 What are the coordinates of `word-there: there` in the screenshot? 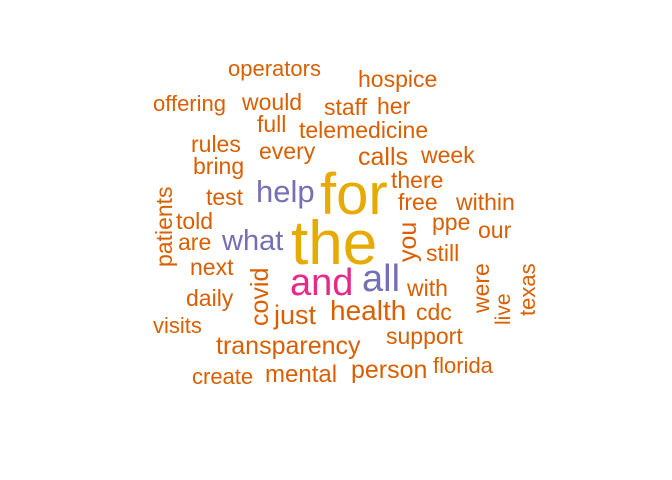 It's located at (417, 180).